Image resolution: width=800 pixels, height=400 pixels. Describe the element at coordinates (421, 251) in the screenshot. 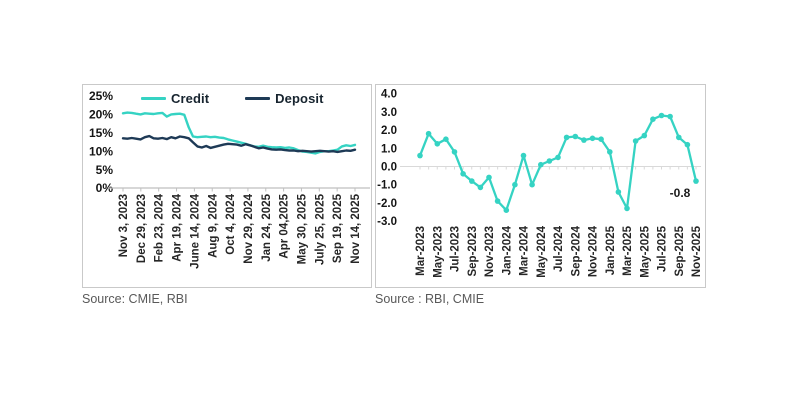

I see `x-axis-tick-label: Mar-2023` at that location.